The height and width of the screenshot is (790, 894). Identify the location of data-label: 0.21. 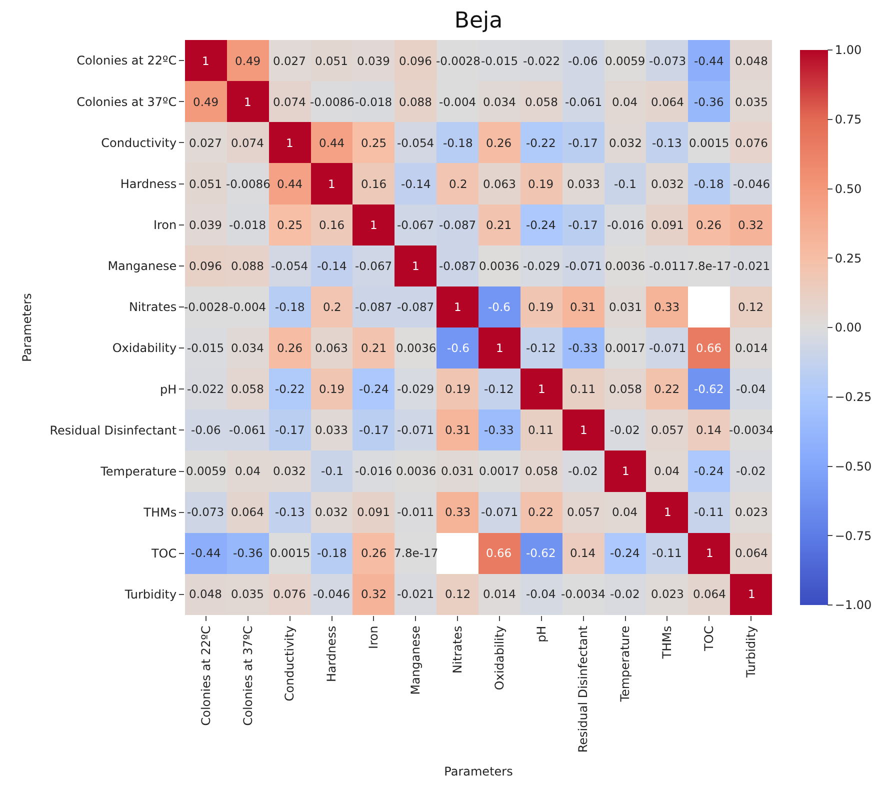
(374, 348).